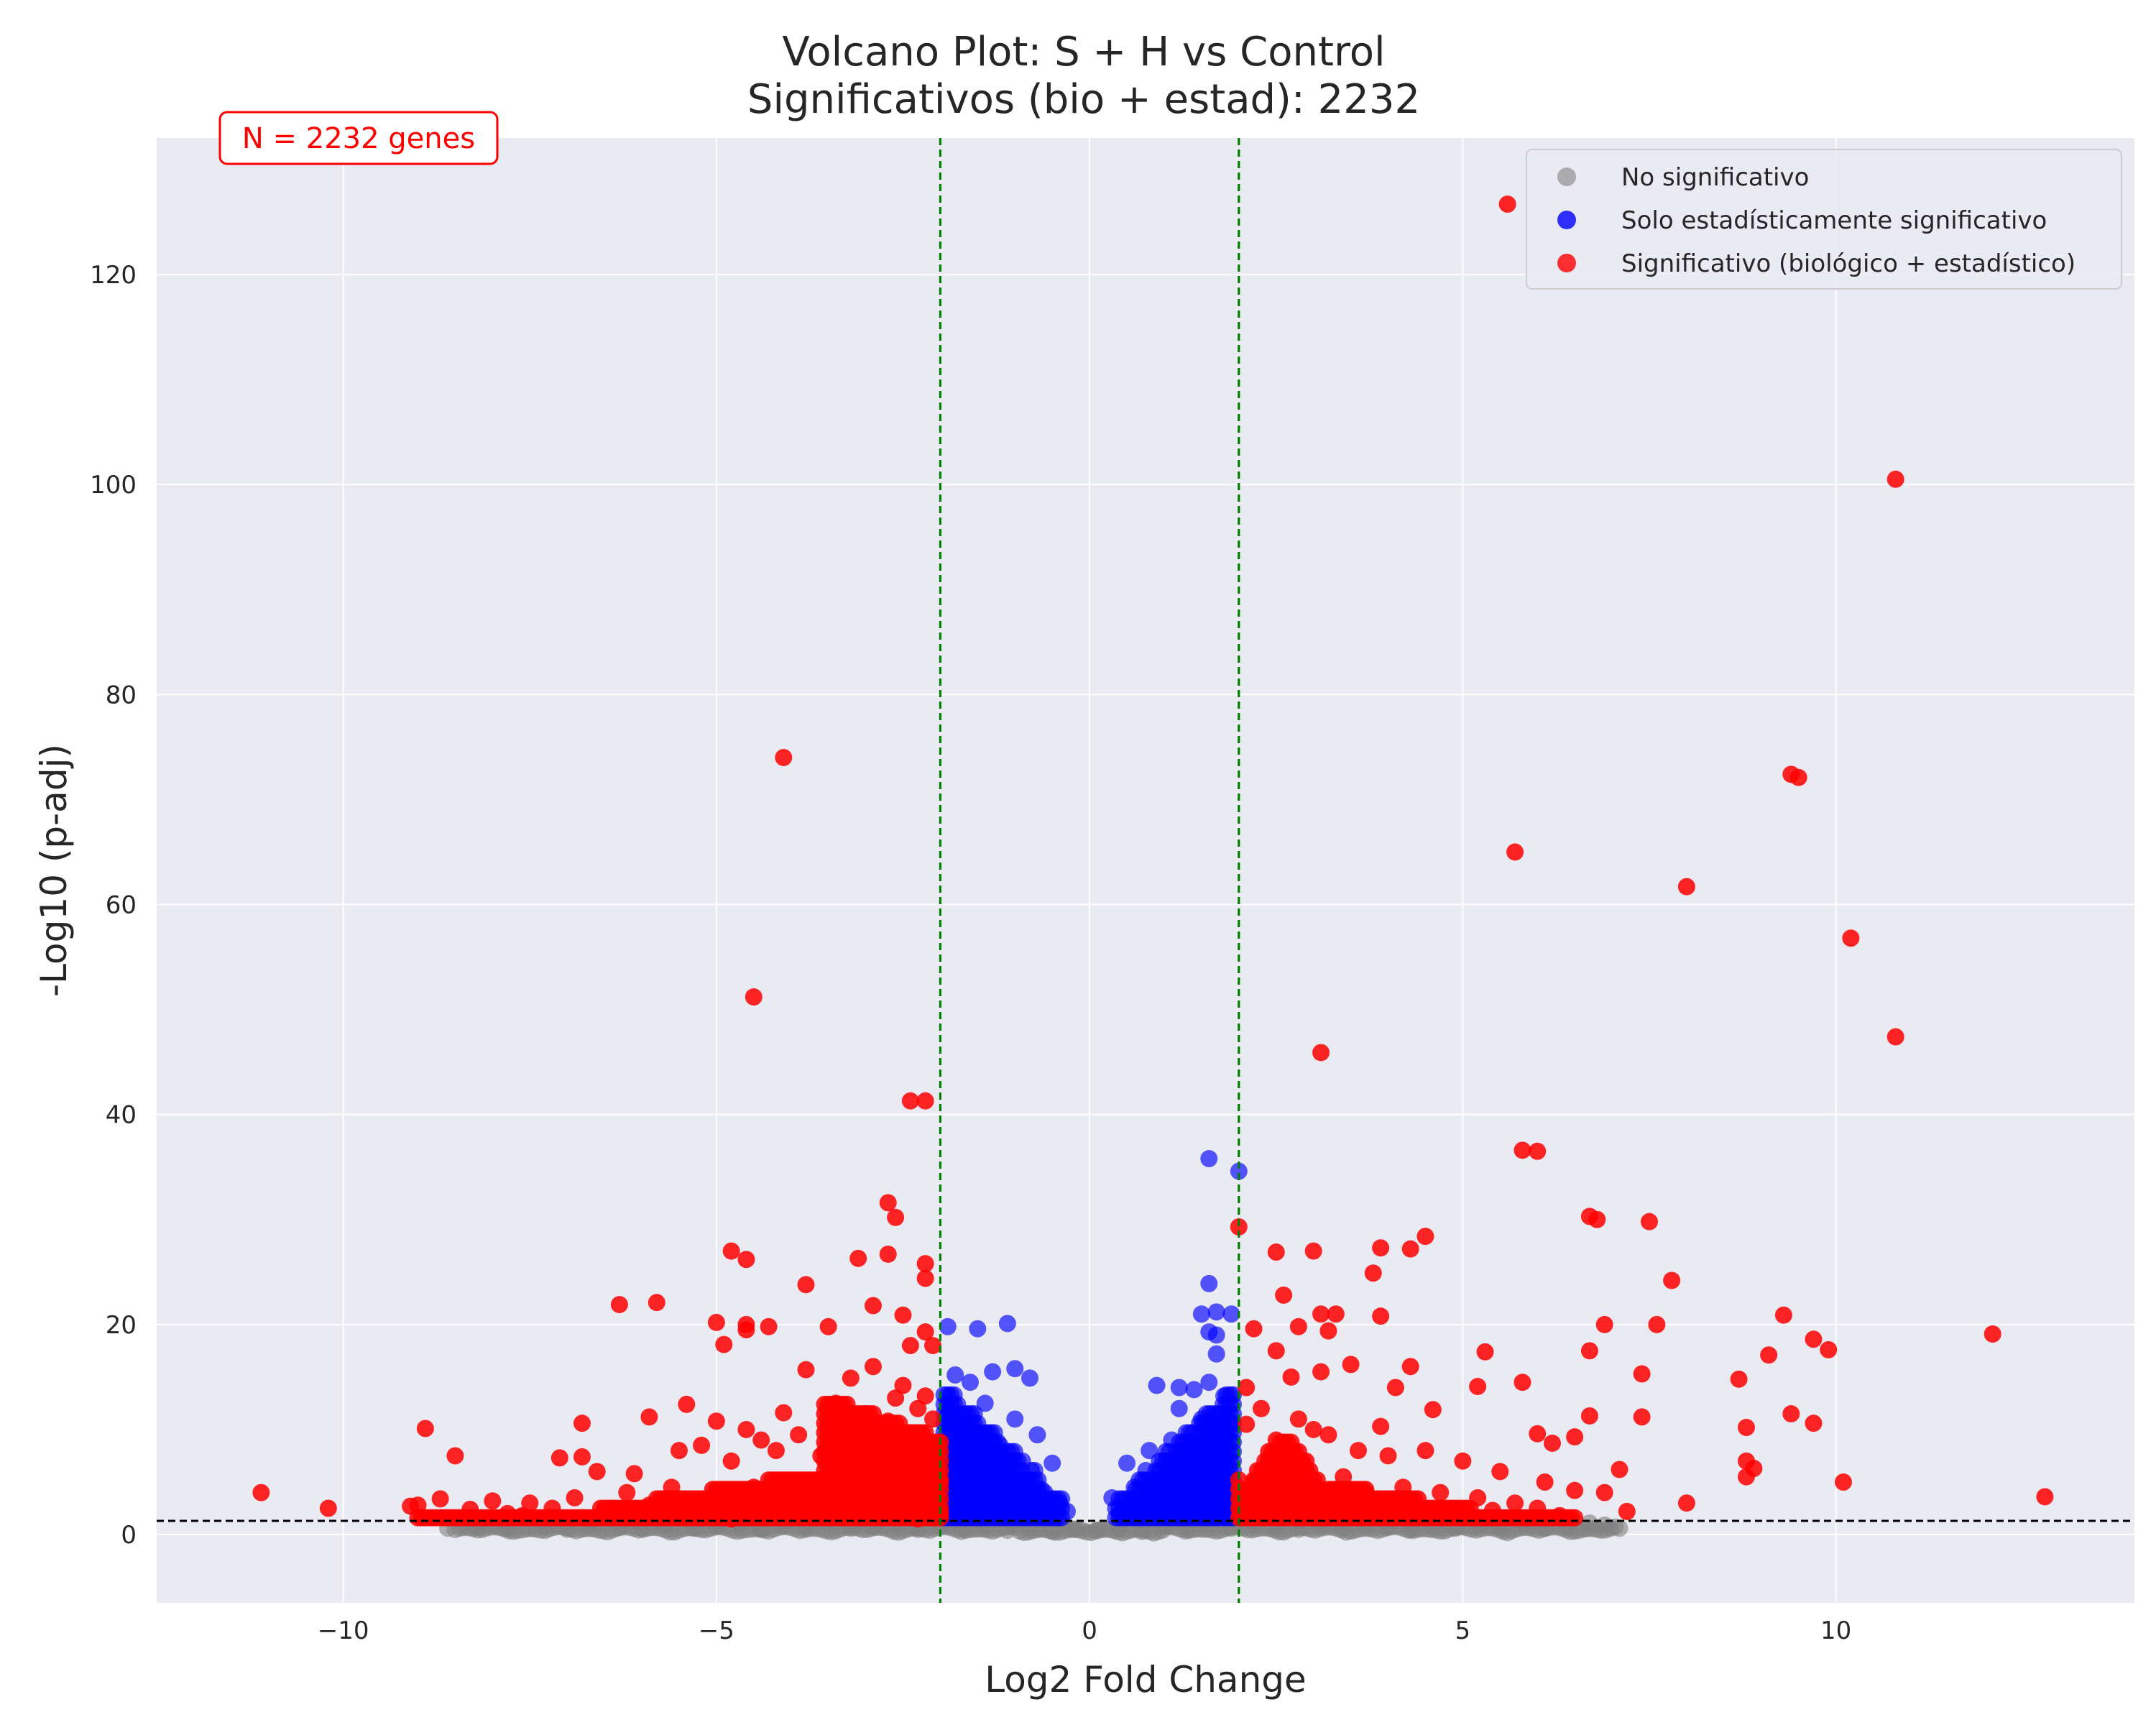 This screenshot has width=2156, height=1725. I want to click on chart-subtitle: Significativos (bio + estad): 2232, so click(1083, 99).